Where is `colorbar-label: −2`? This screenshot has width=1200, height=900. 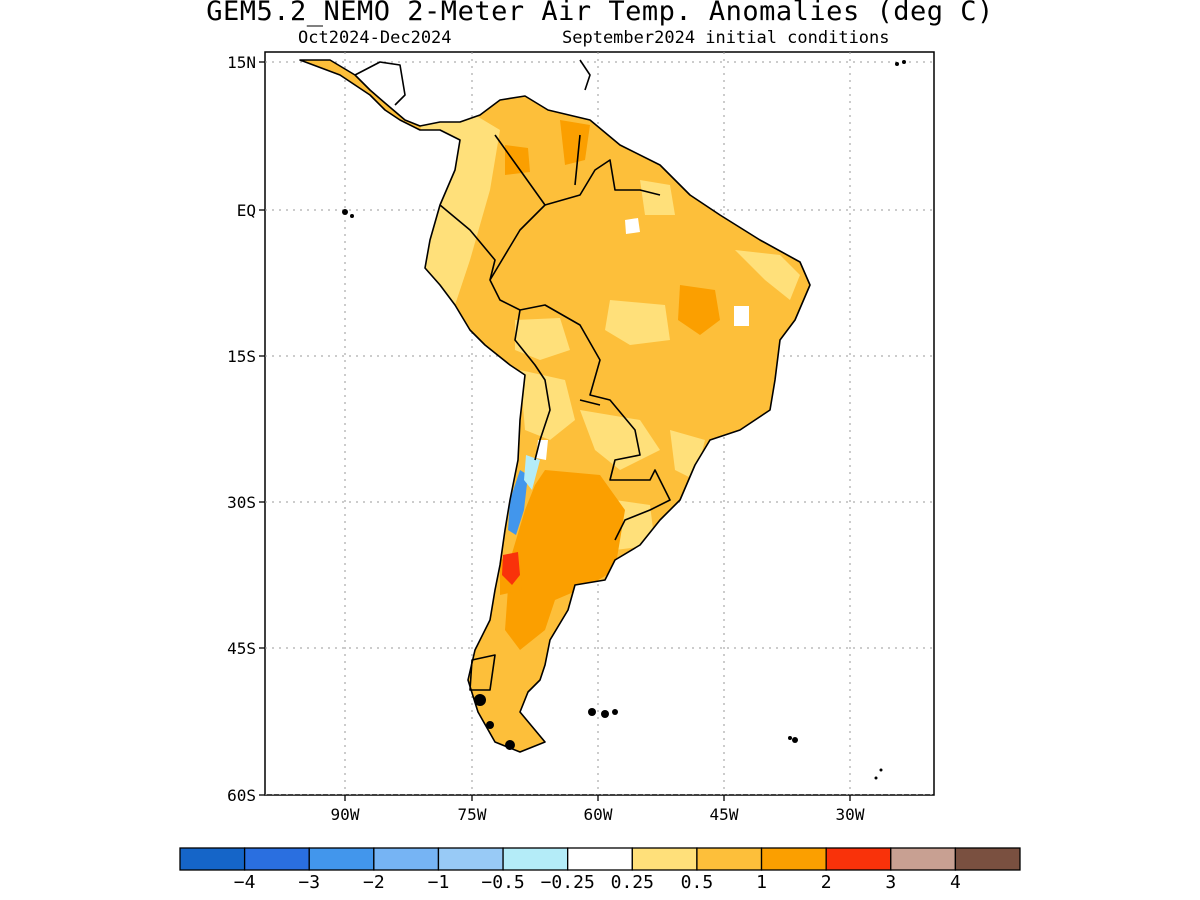 colorbar-label: −2 is located at coordinates (374, 882).